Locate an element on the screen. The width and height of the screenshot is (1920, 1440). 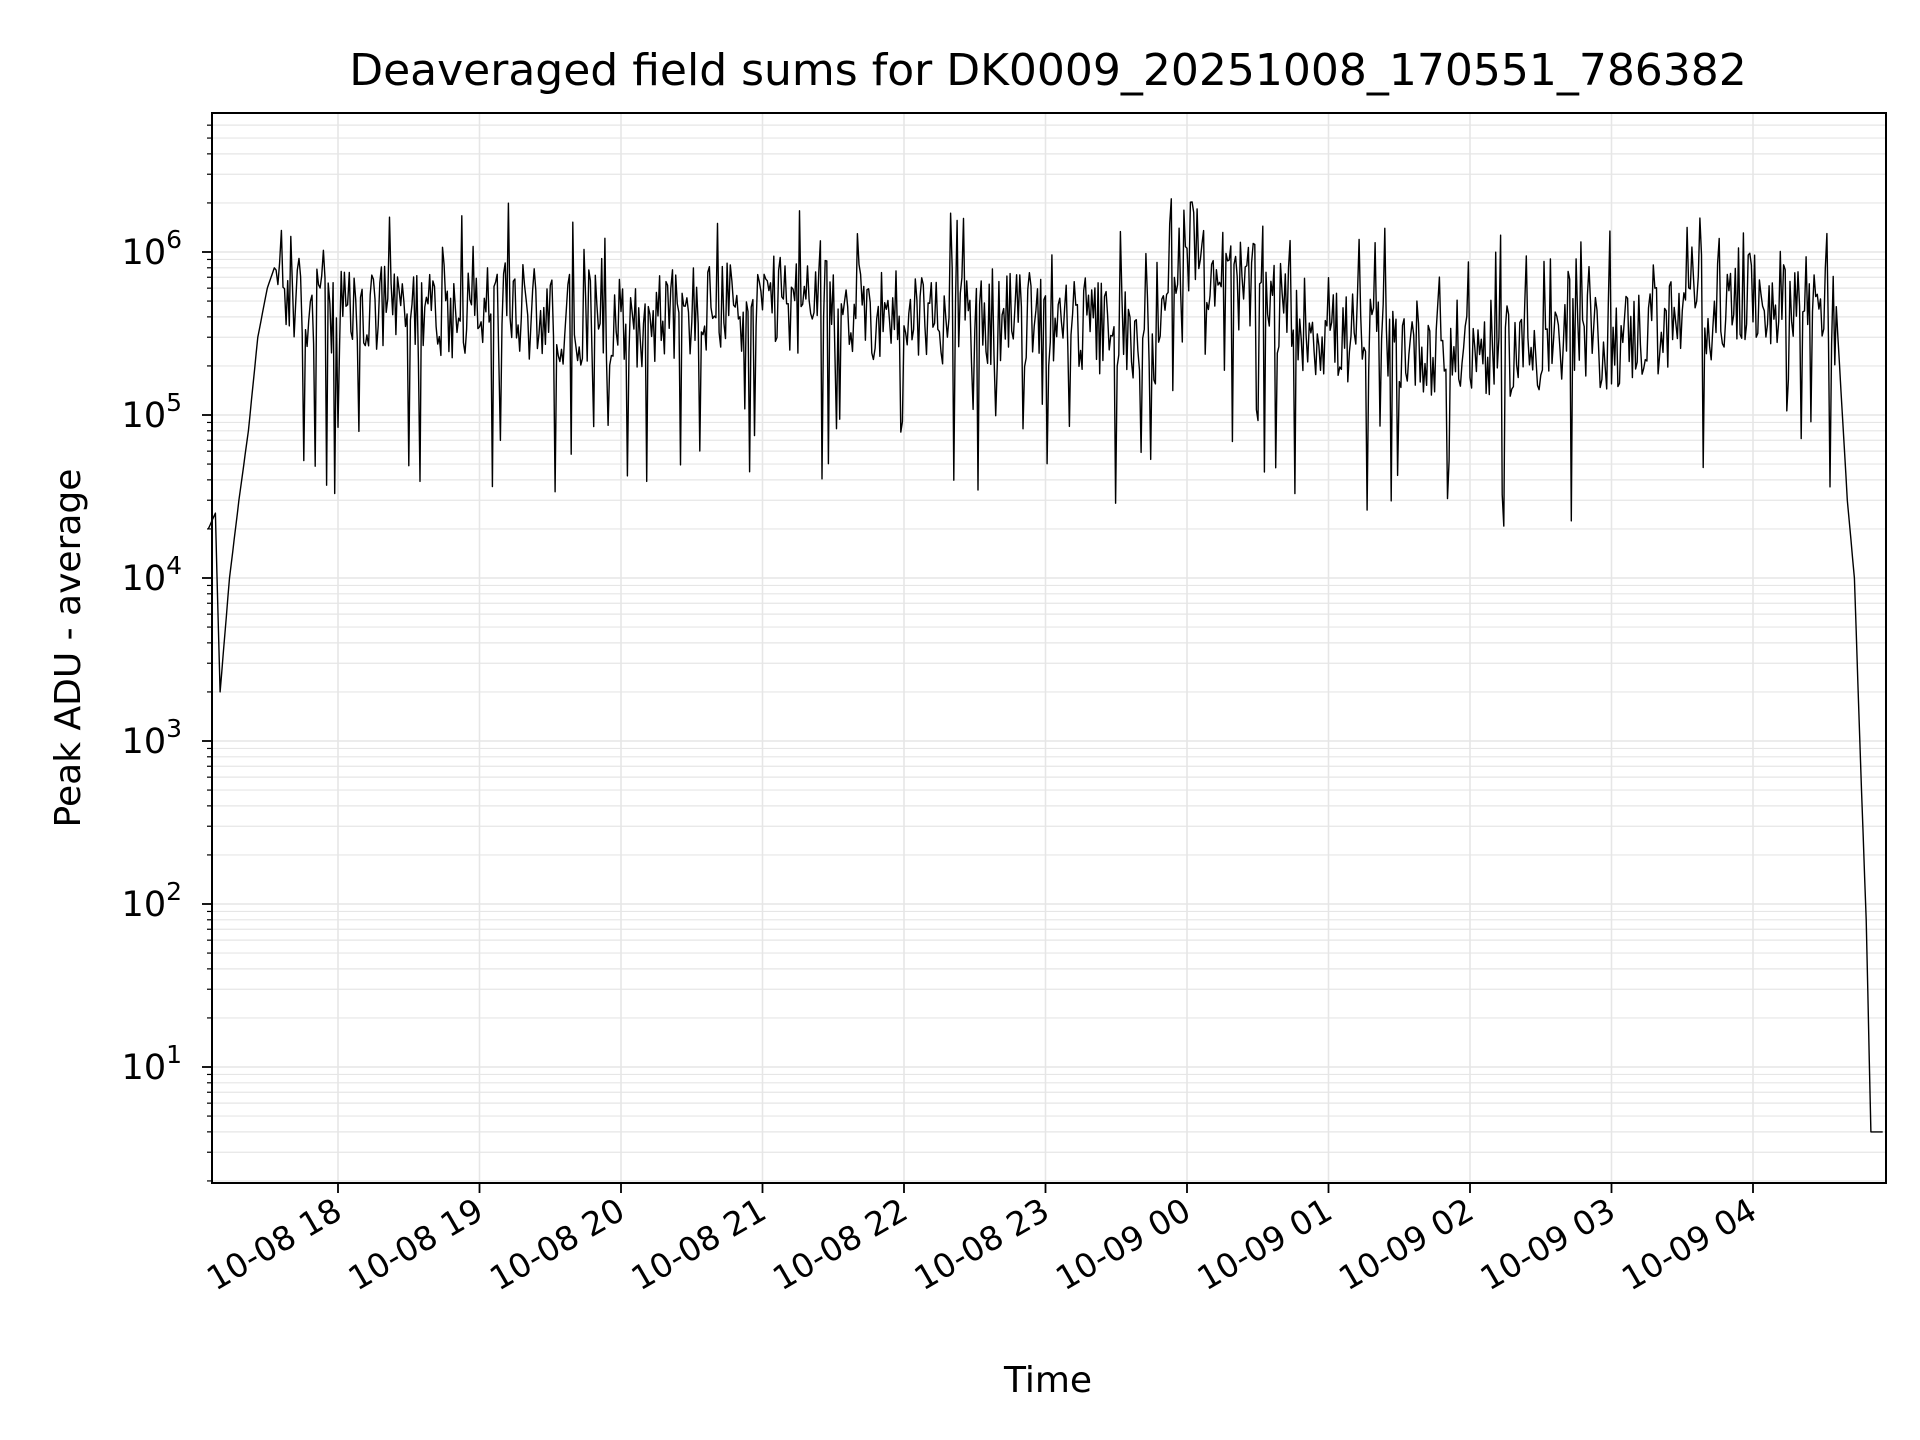
y-tick-label: 10¹ is located at coordinates (152, 1064).